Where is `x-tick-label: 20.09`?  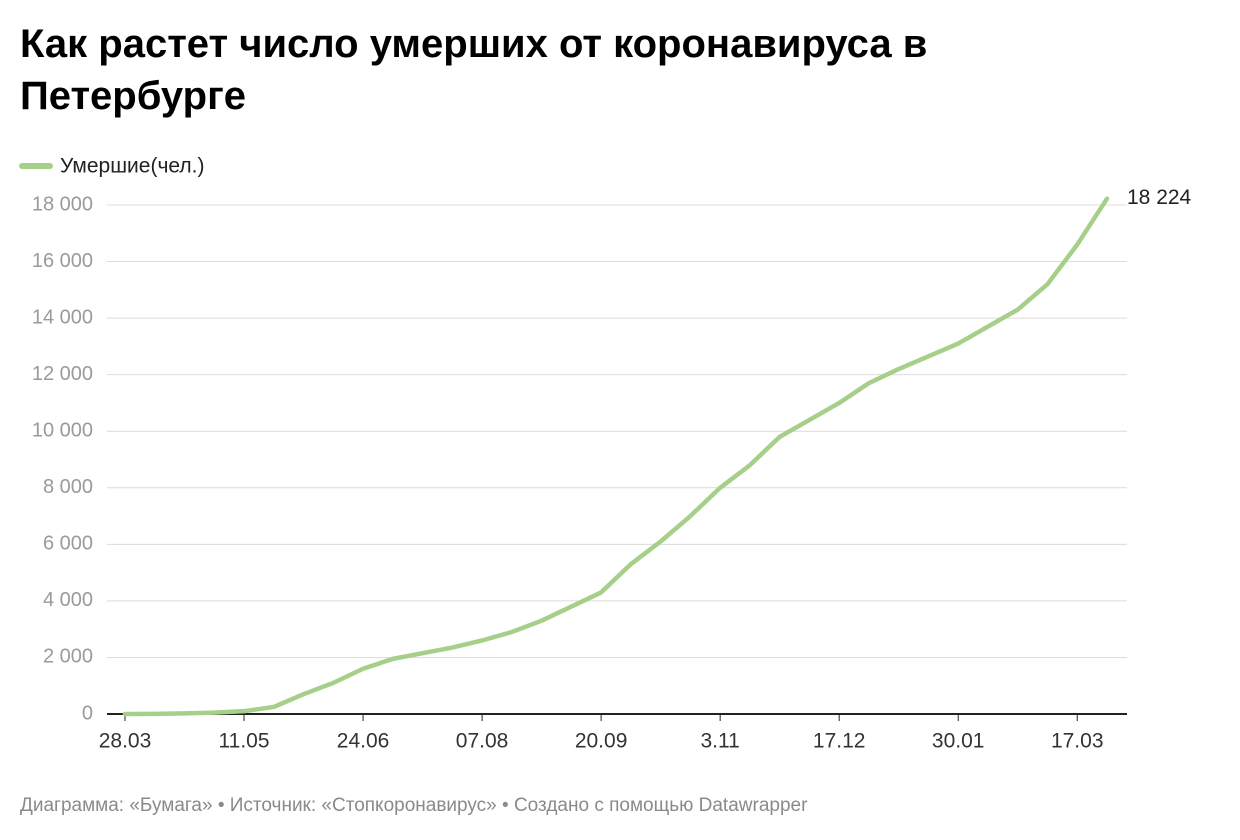 x-tick-label: 20.09 is located at coordinates (601, 741).